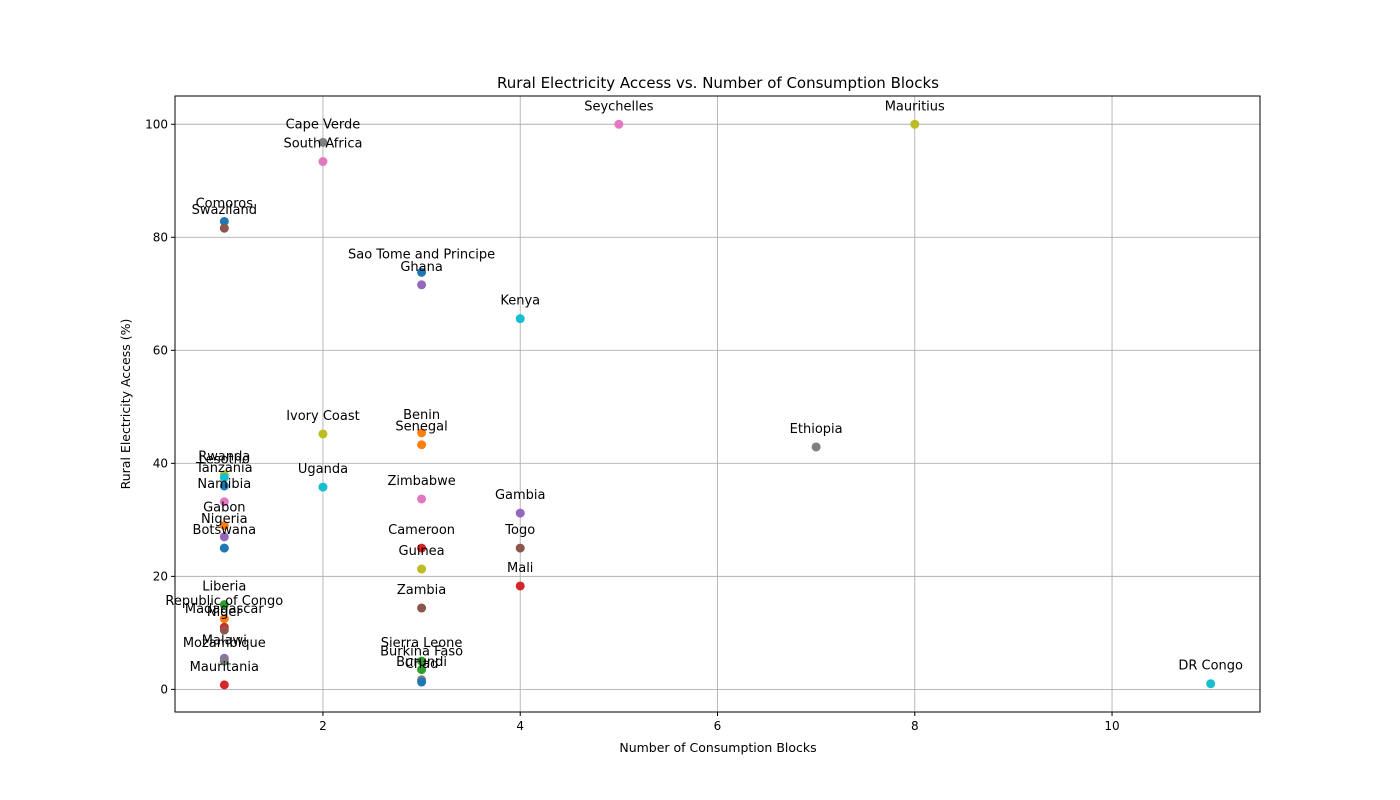 The height and width of the screenshot is (800, 1400). What do you see at coordinates (421, 652) in the screenshot?
I see `point-label: Burkina Faso` at bounding box center [421, 652].